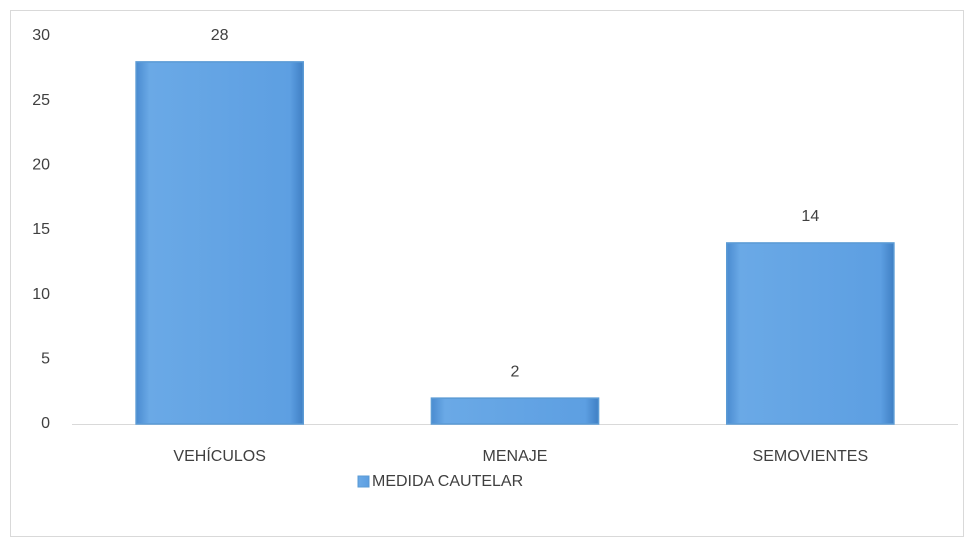 This screenshot has height=541, width=974. I want to click on y-tick-label: 10, so click(41, 294).